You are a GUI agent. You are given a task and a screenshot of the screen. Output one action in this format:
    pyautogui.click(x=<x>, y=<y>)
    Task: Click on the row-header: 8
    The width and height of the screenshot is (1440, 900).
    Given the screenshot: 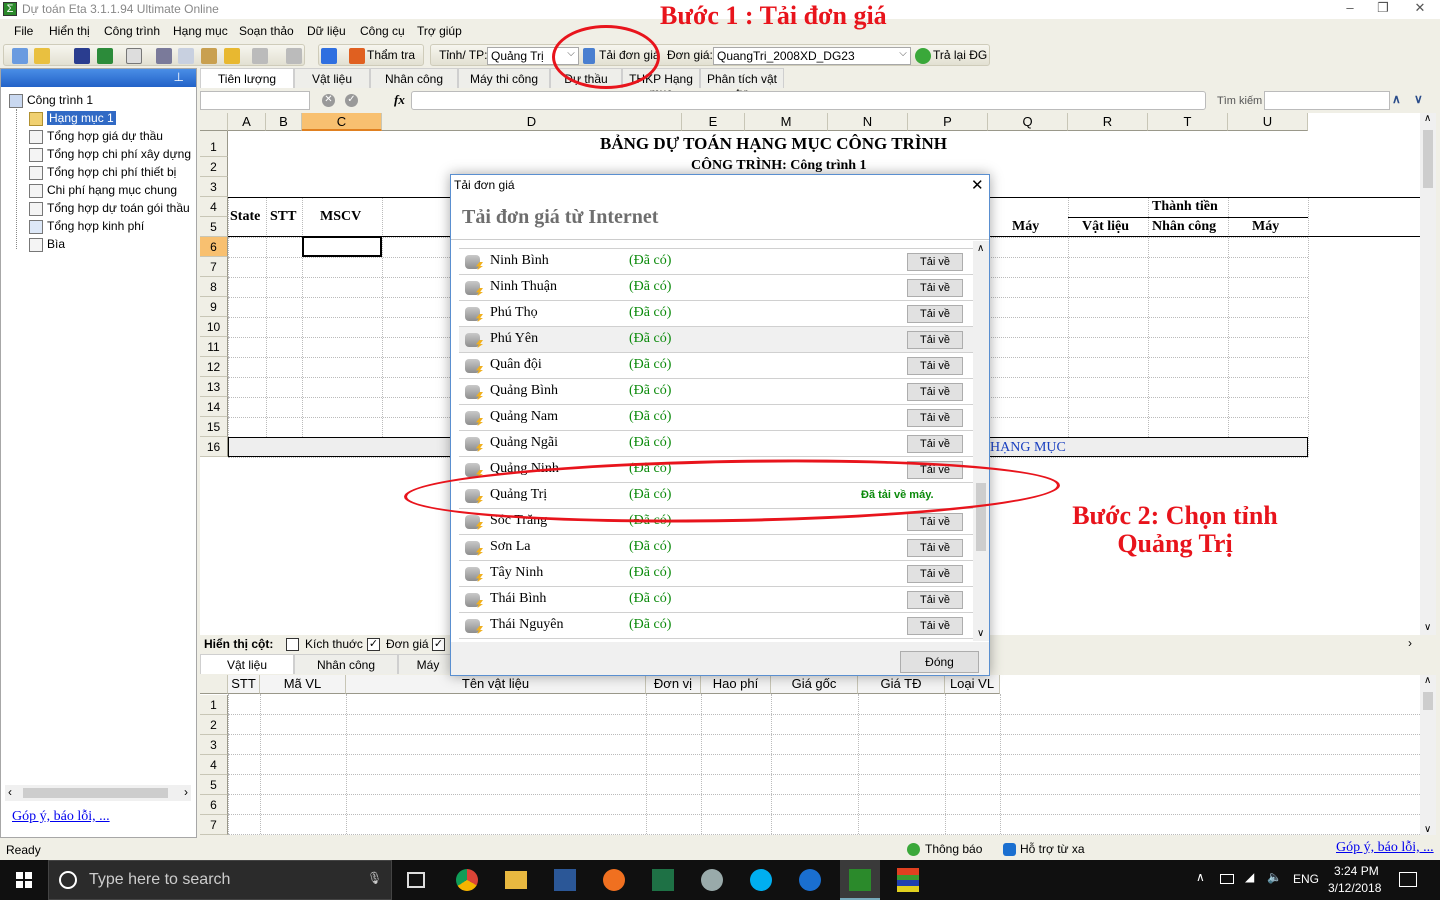 What is the action you would take?
    pyautogui.click(x=214, y=287)
    